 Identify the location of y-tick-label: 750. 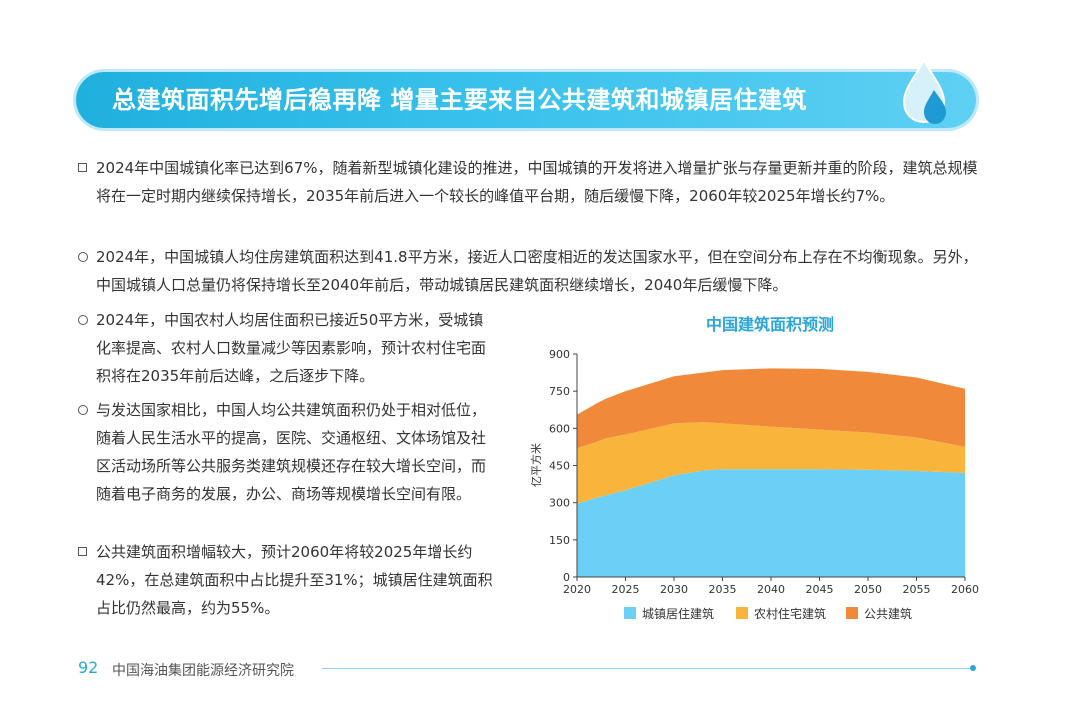
(559, 391).